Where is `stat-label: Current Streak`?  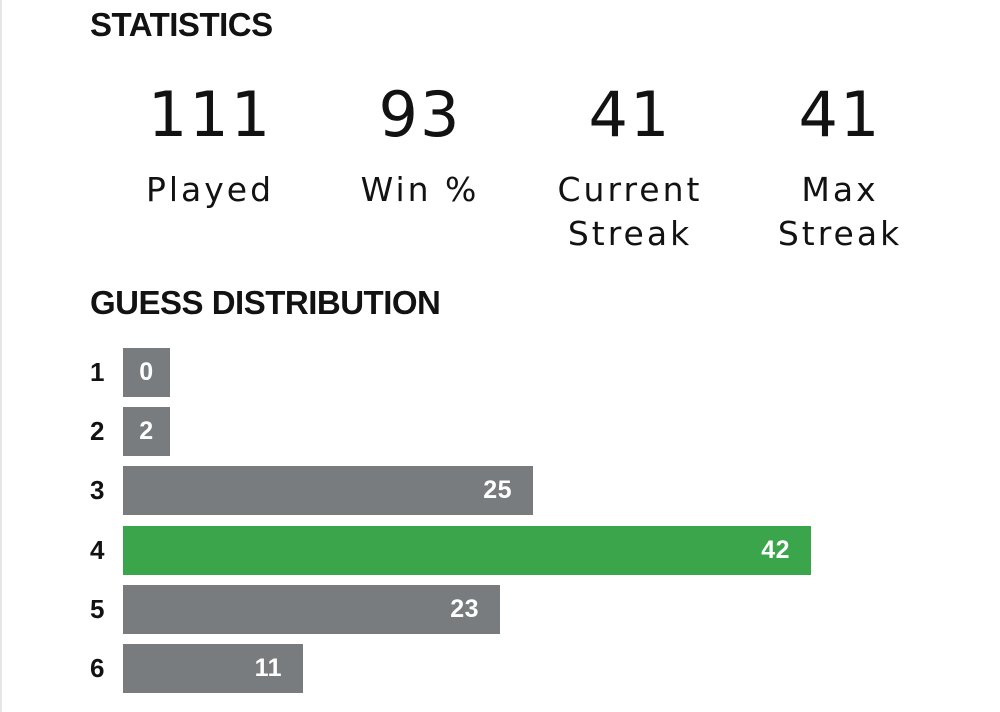 stat-label: Current Streak is located at coordinates (630, 211).